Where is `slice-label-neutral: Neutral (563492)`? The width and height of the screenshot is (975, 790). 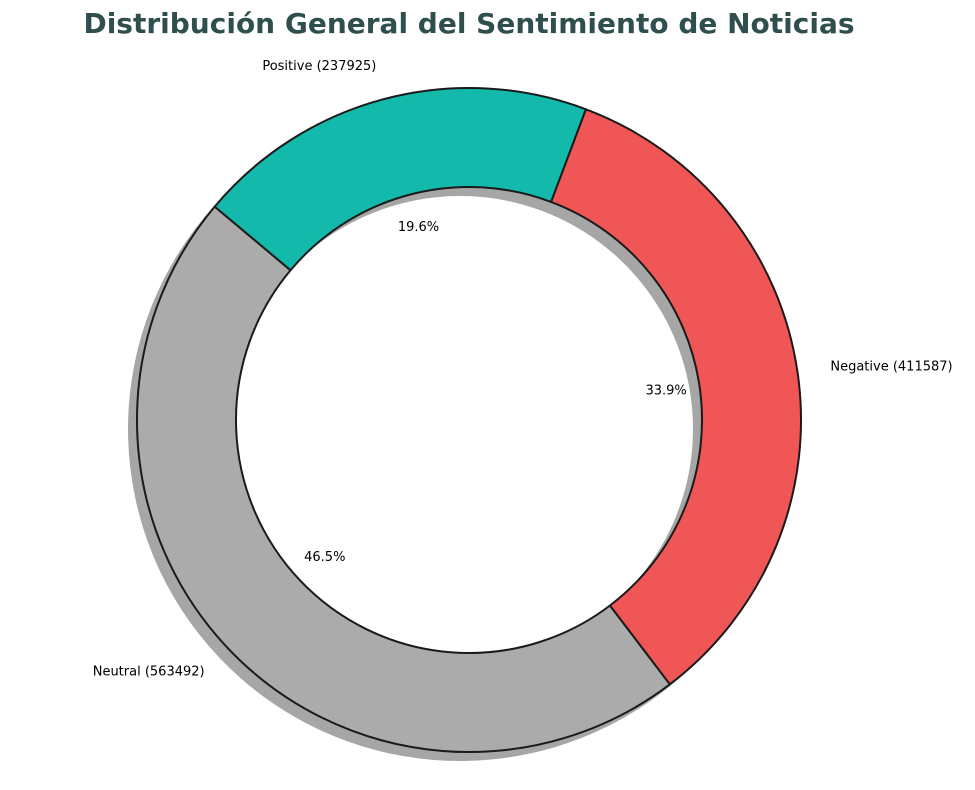
slice-label-neutral: Neutral (563492) is located at coordinates (149, 671).